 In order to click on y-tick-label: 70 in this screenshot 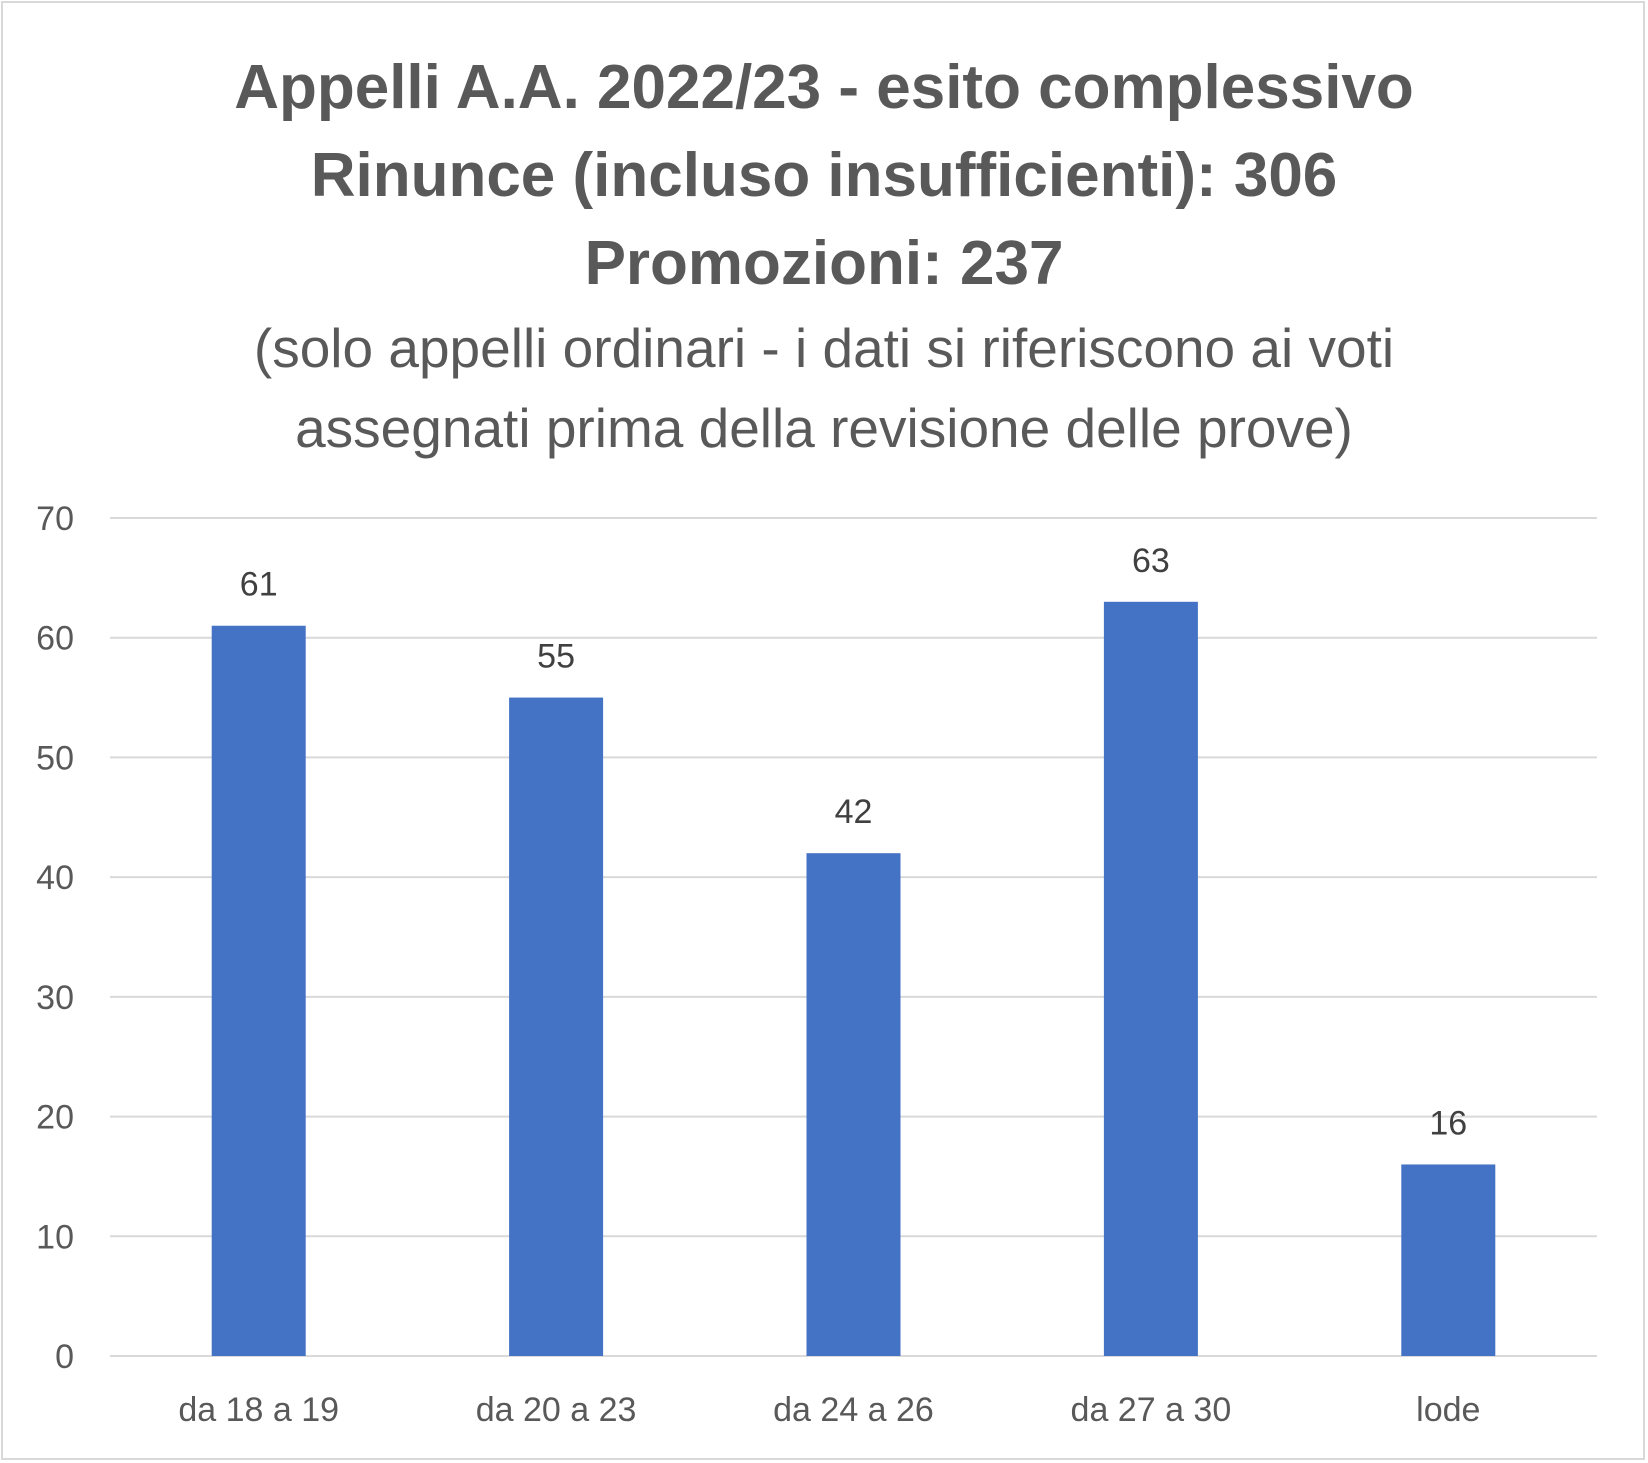, I will do `click(55, 519)`.